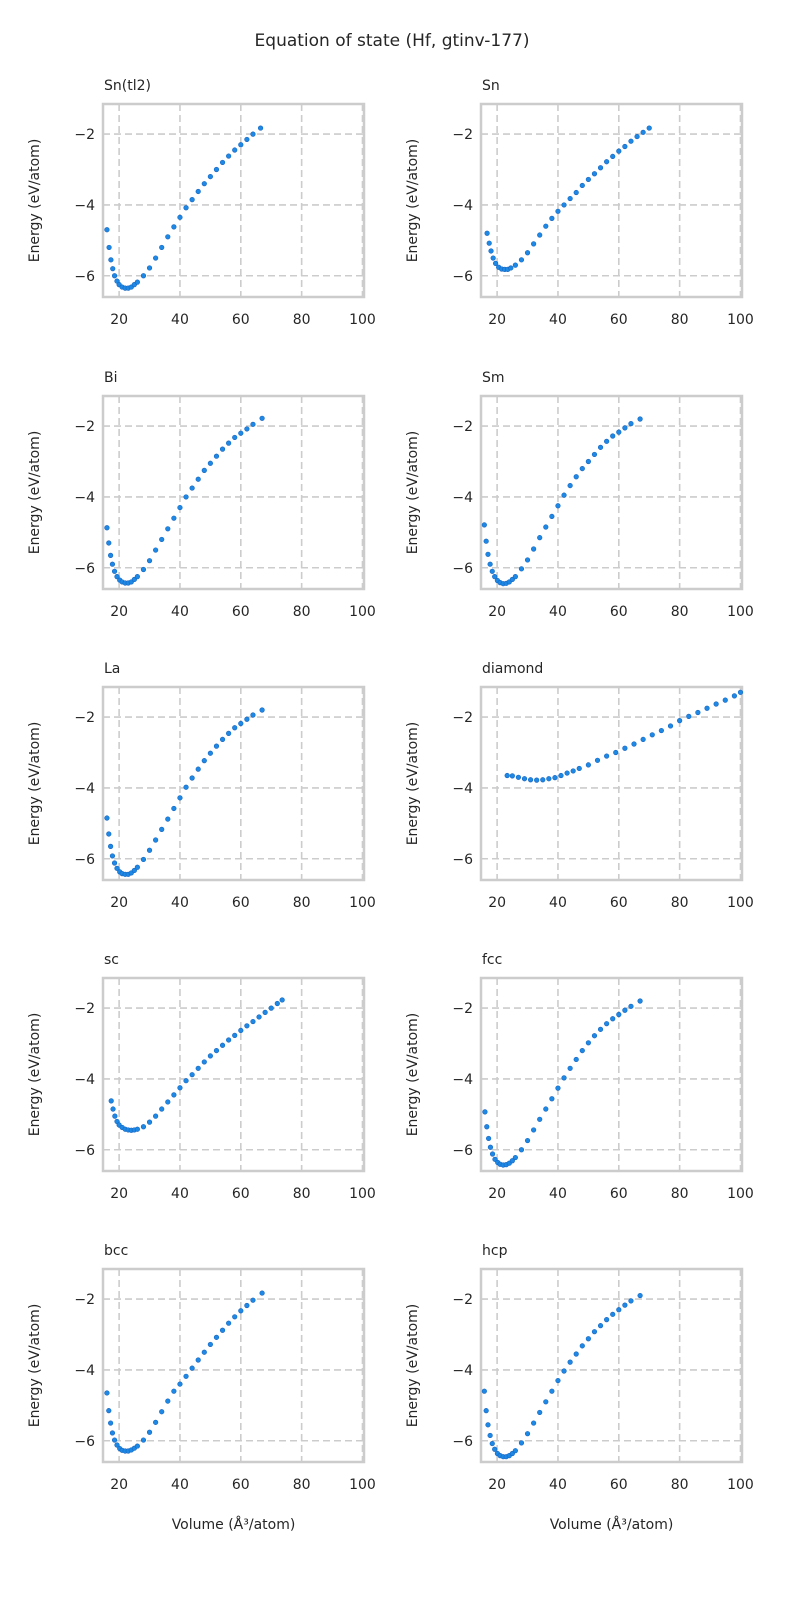 The height and width of the screenshot is (1604, 800). What do you see at coordinates (201, 495) in the screenshot?
I see `subplot-bi: Bi 20 40 60 80 100 −2 −4 −6 Energy (eV/atom)` at bounding box center [201, 495].